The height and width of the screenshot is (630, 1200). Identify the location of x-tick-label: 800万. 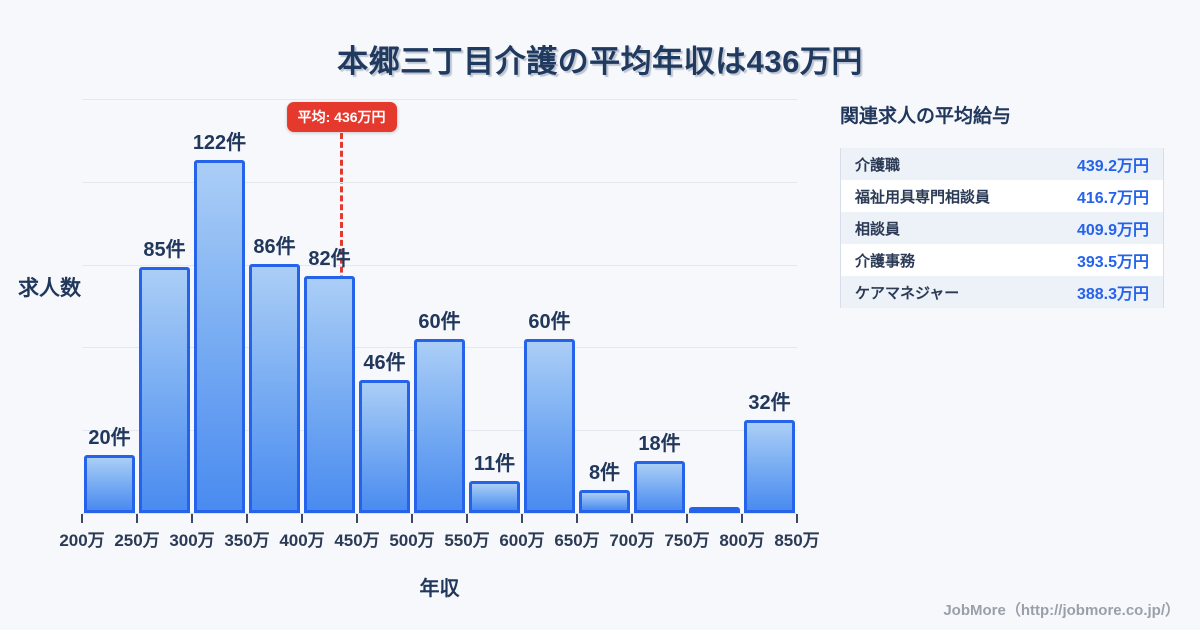
(742, 540).